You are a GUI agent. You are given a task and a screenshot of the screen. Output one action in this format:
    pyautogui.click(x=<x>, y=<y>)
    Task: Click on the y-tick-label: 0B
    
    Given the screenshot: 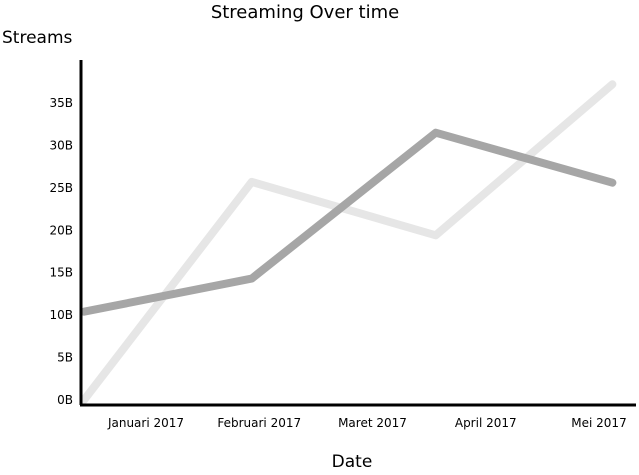 What is the action you would take?
    pyautogui.click(x=65, y=400)
    